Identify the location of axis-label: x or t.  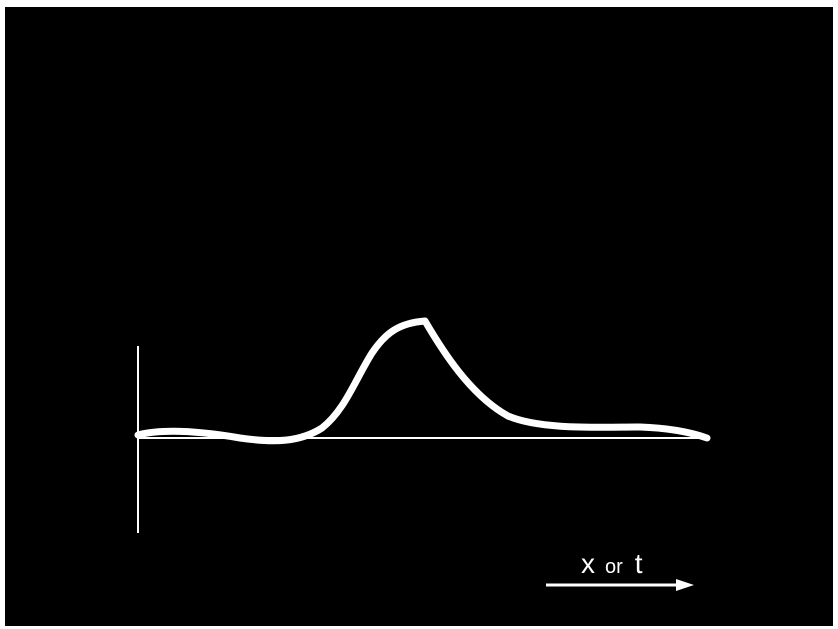
(612, 563).